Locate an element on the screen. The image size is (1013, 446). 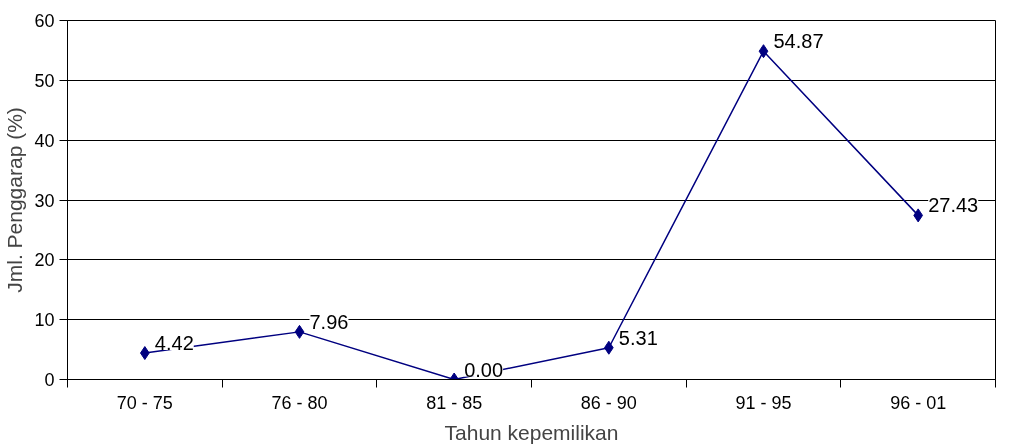
data-label: 27.43 is located at coordinates (953, 205).